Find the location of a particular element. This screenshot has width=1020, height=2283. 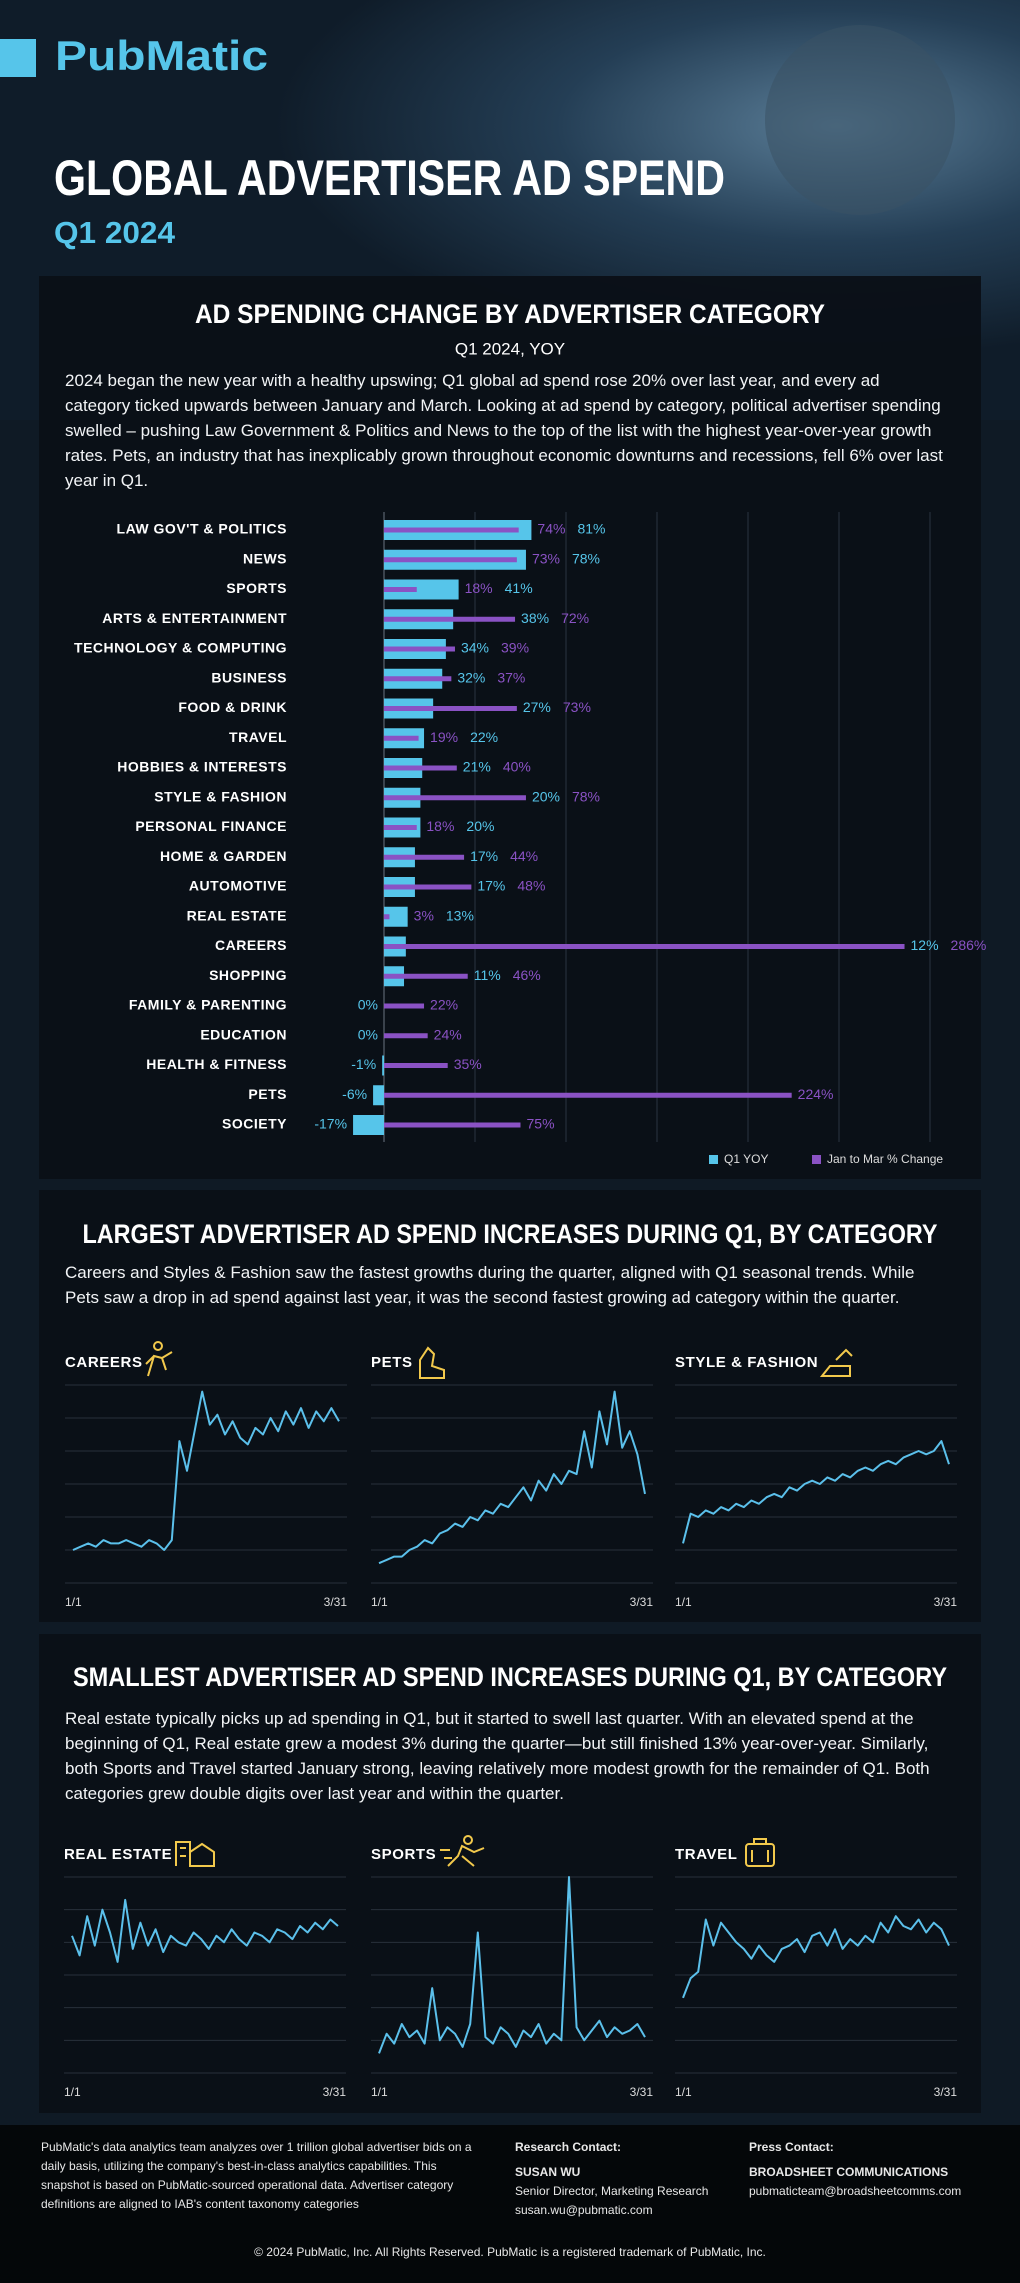

value-label: 286% is located at coordinates (969, 945).